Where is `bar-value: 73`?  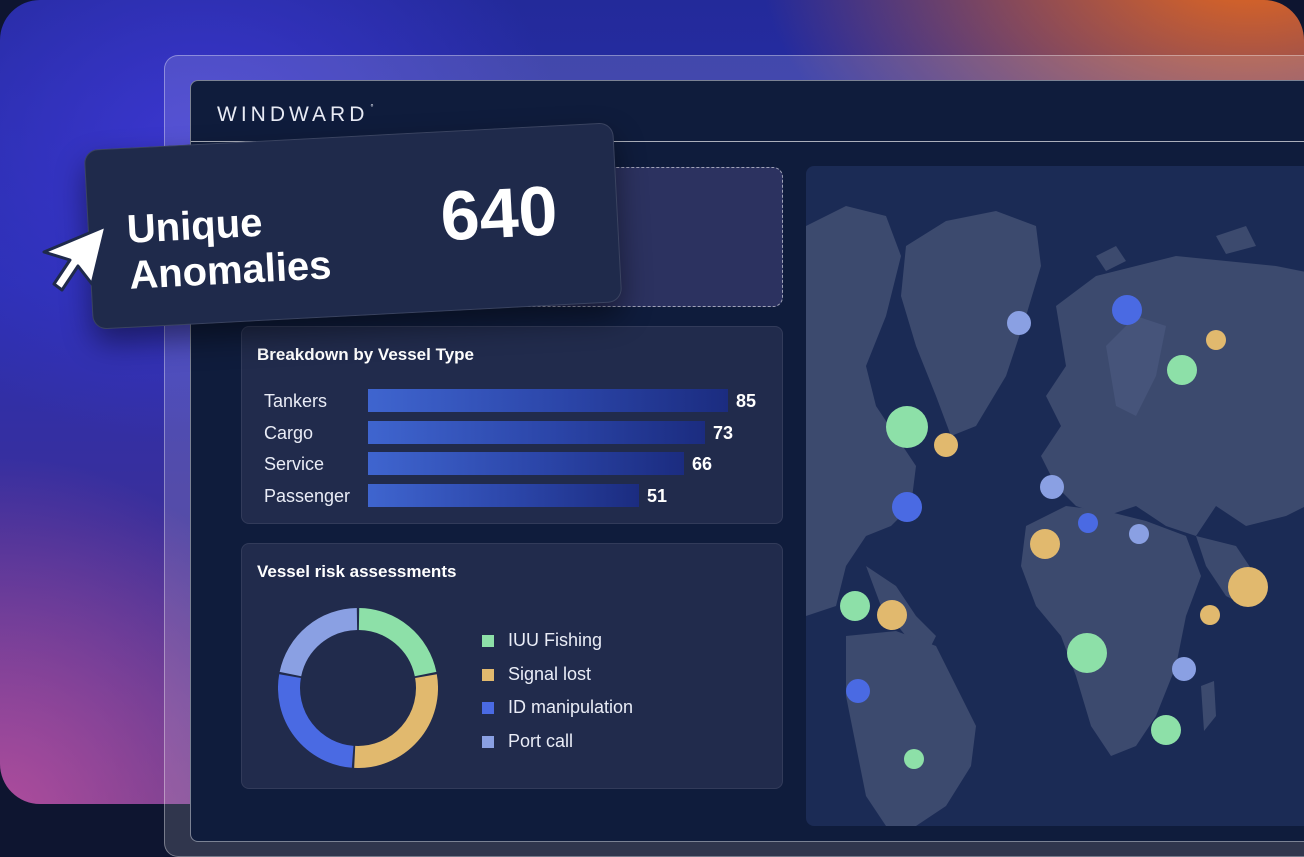
bar-value: 73 is located at coordinates (723, 433).